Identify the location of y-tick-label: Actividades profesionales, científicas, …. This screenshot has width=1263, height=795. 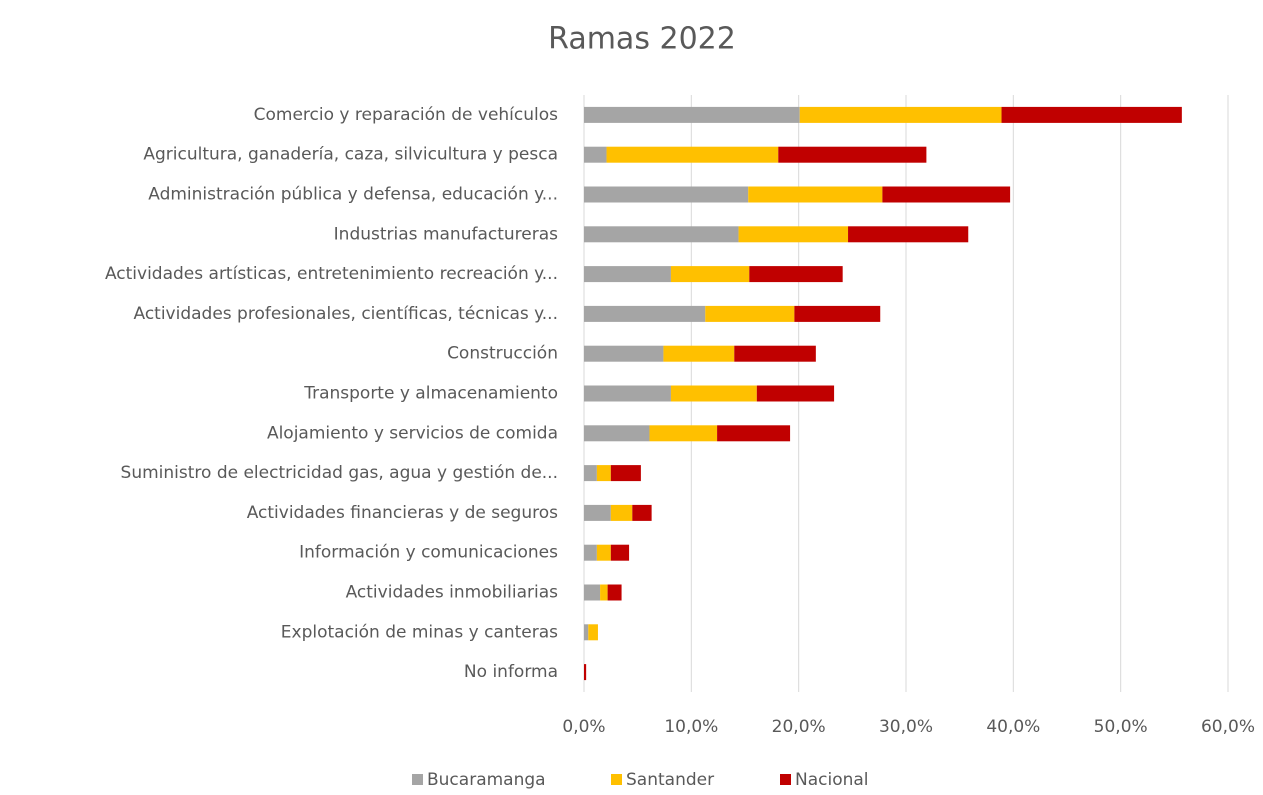
(345, 314).